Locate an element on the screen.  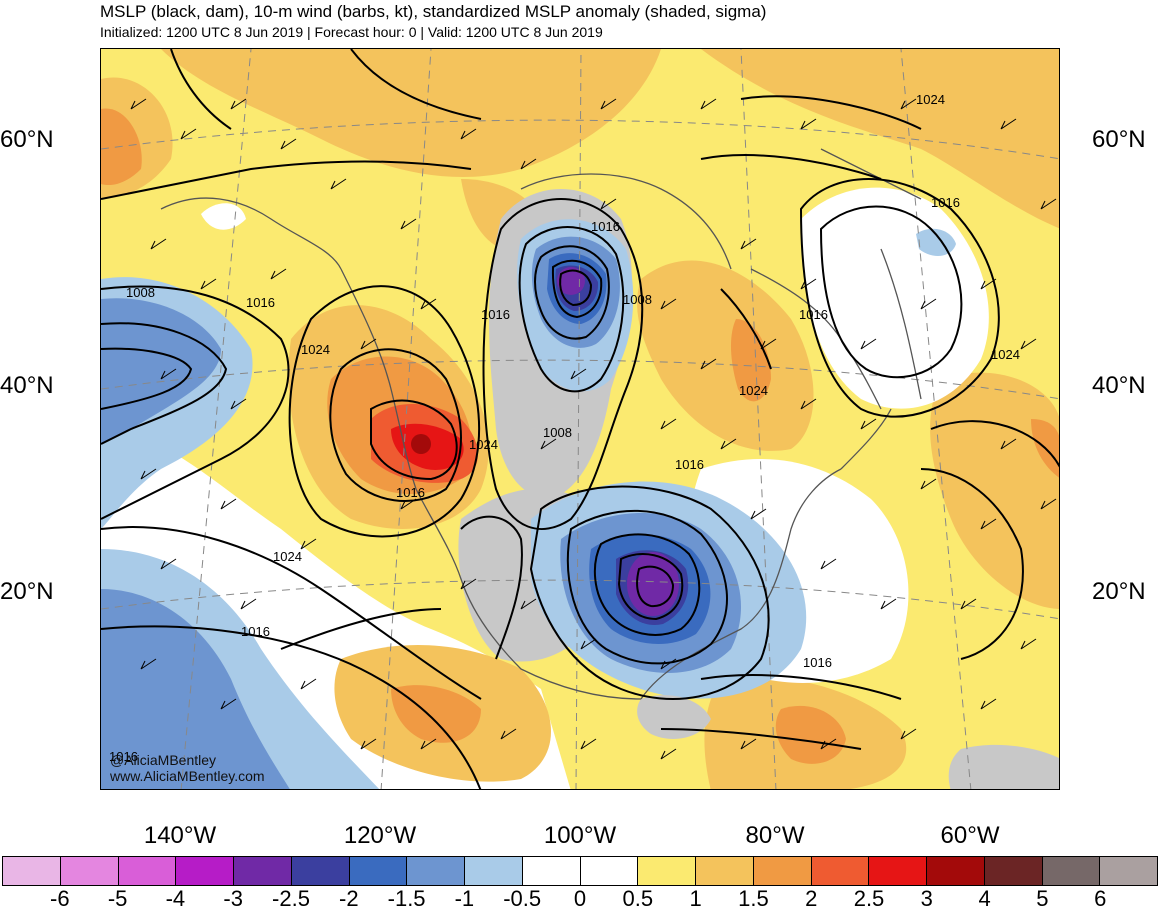
anomaly-positive-mexico-pacific-core is located at coordinates (436, 714).